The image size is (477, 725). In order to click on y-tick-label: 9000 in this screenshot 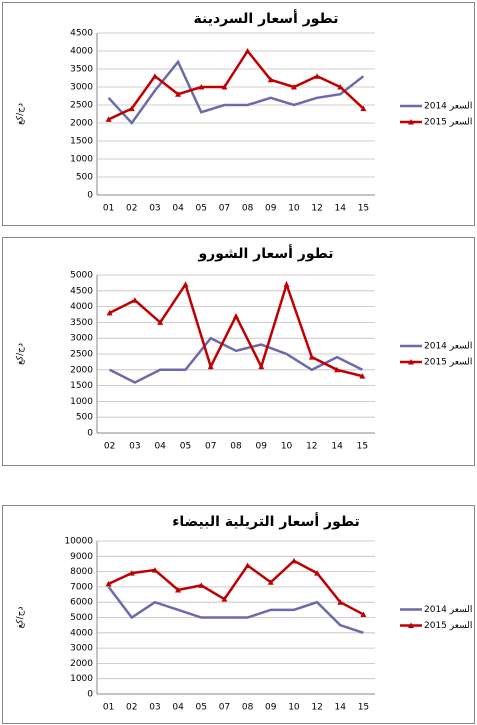, I will do `click(81, 557)`.